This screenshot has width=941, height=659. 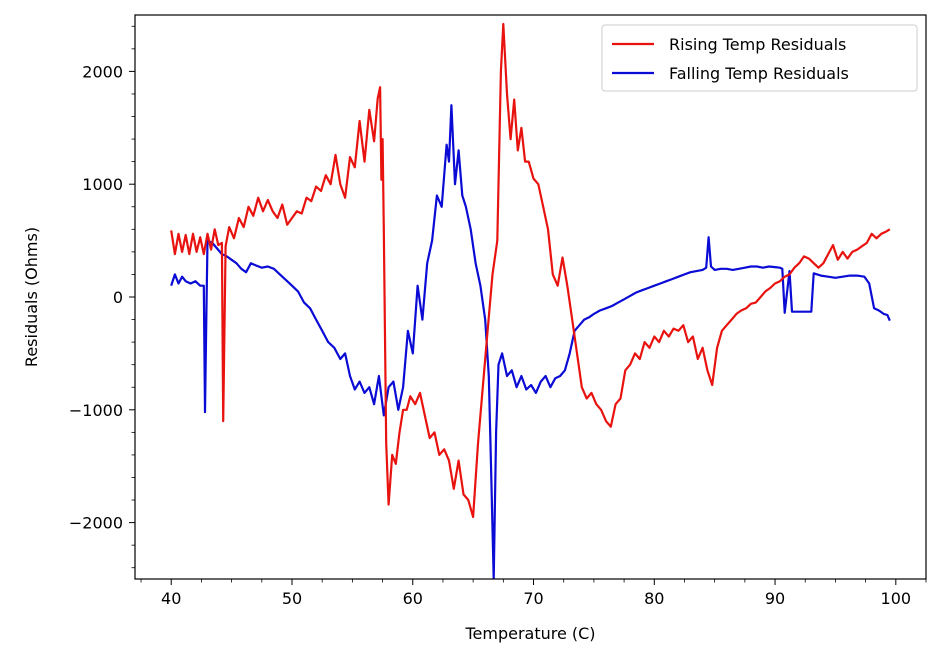 What do you see at coordinates (292, 598) in the screenshot?
I see `x-tick-label: 50` at bounding box center [292, 598].